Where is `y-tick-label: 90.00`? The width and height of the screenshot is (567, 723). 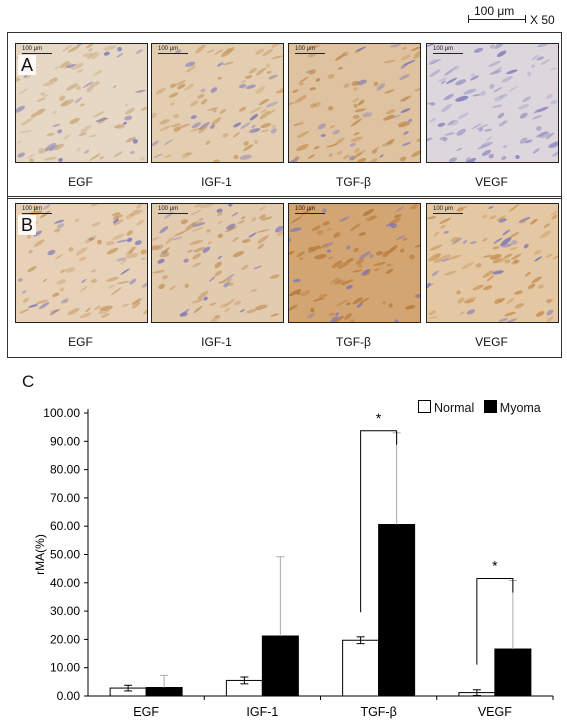 y-tick-label: 90.00 is located at coordinates (65, 441).